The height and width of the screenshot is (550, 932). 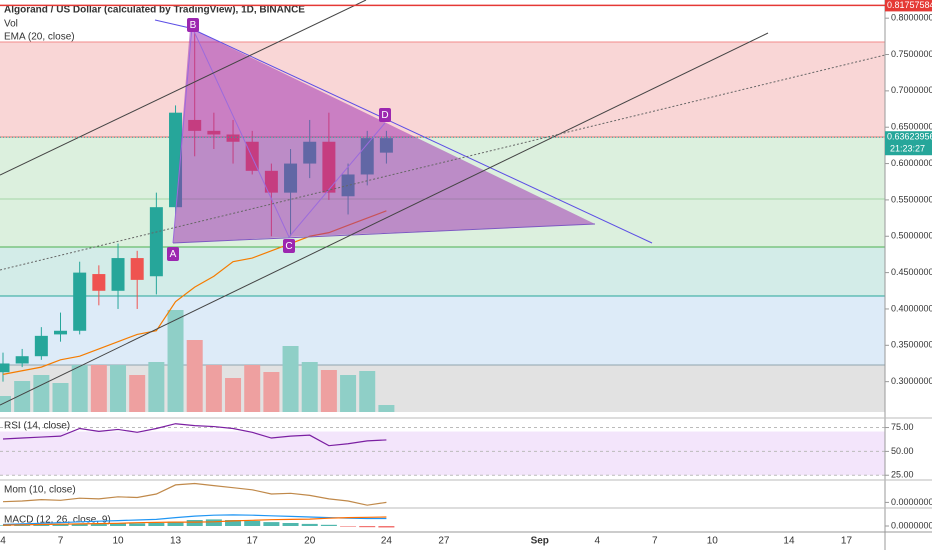 I want to click on y-tick-label: 25.00, so click(x=902, y=475).